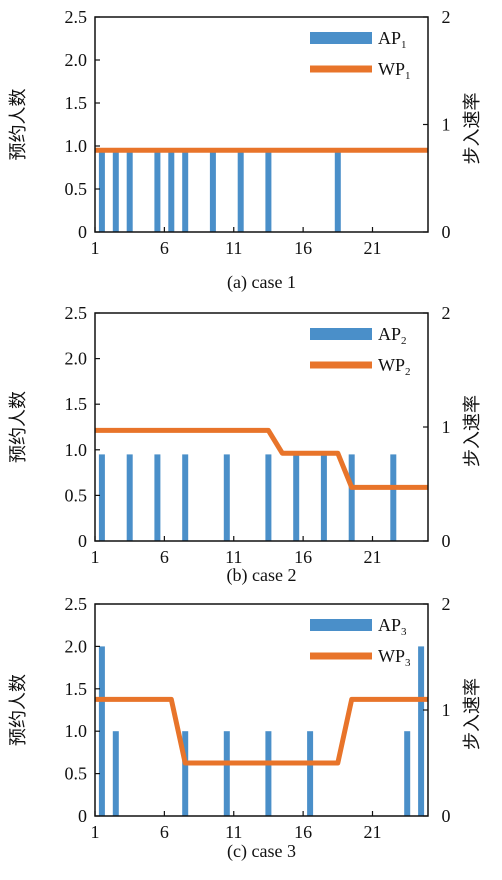  I want to click on panel-caption: (b) case 2, so click(262, 575).